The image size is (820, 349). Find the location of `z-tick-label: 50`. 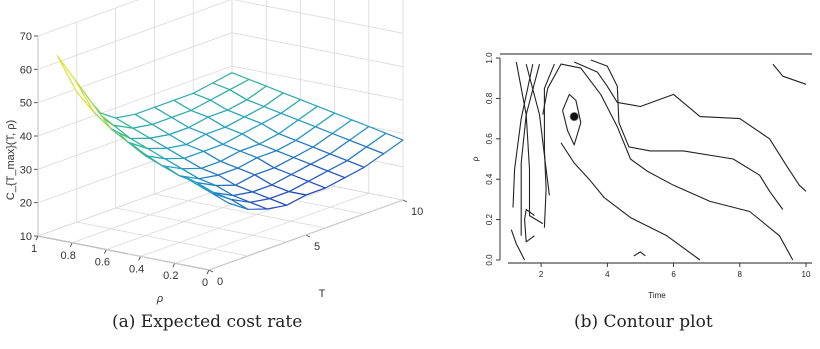

z-tick-label: 50 is located at coordinates (26, 104).